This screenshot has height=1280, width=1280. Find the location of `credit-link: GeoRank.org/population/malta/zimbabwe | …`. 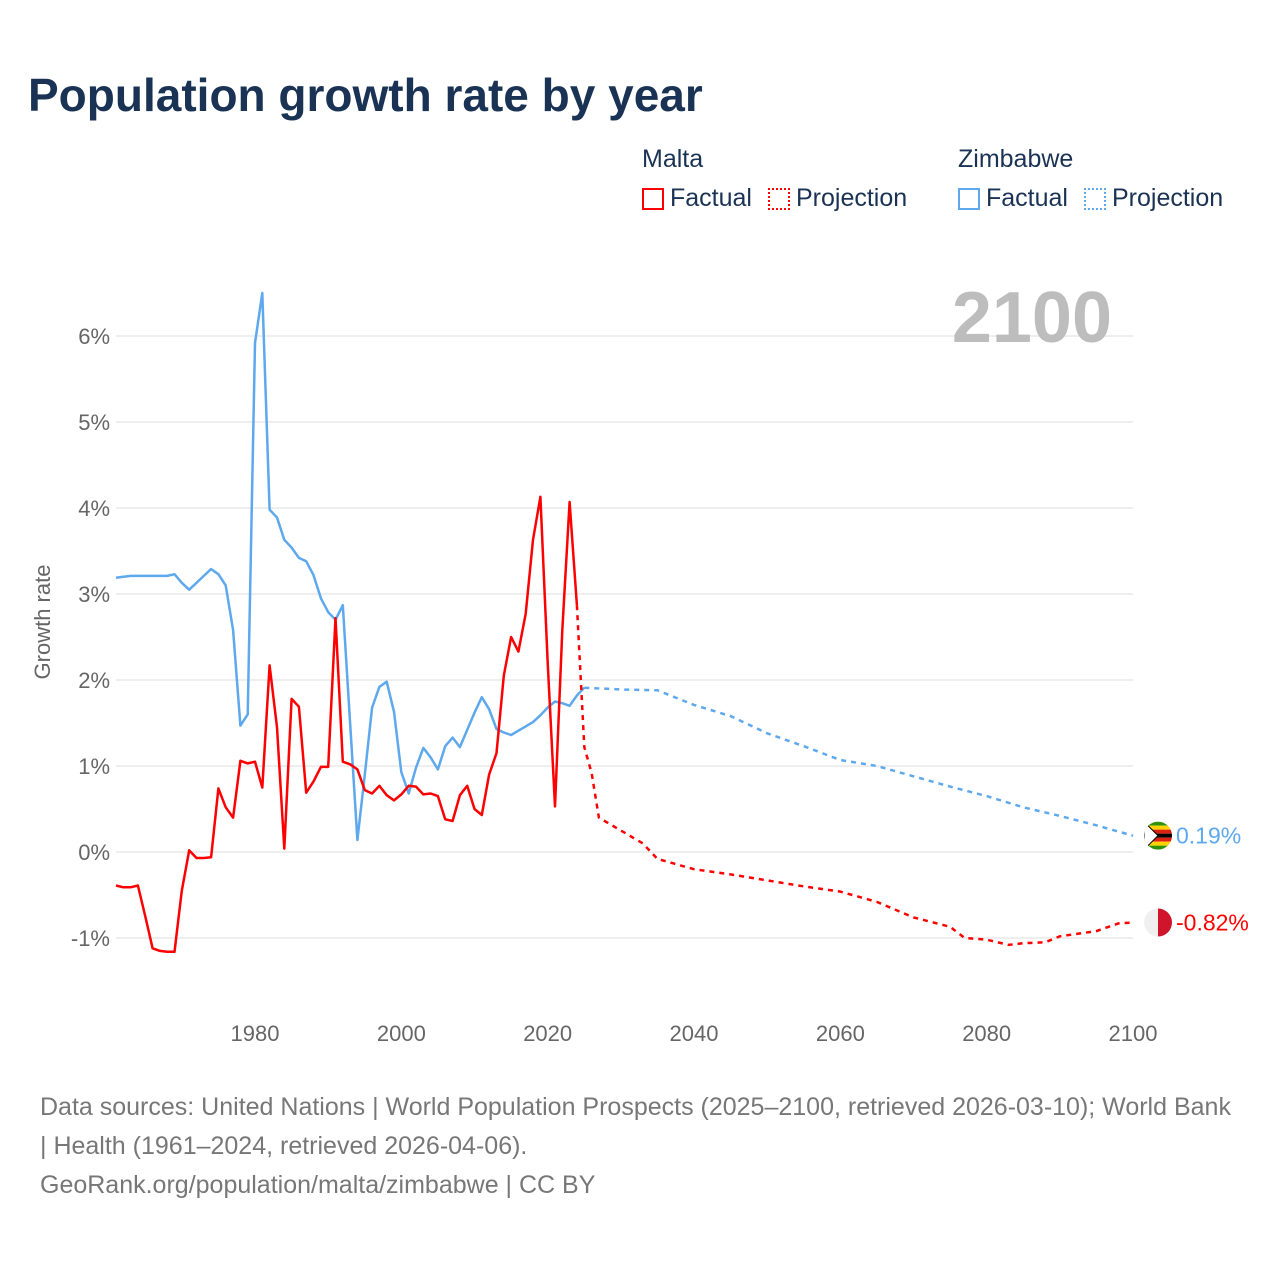

credit-link: GeoRank.org/population/malta/zimbabwe | … is located at coordinates (318, 1185).